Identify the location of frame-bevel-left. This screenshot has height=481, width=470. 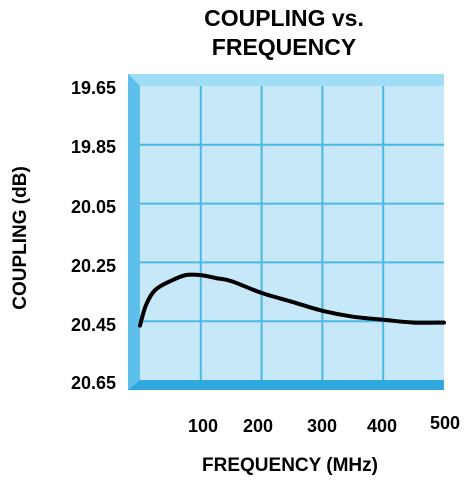
(134, 232).